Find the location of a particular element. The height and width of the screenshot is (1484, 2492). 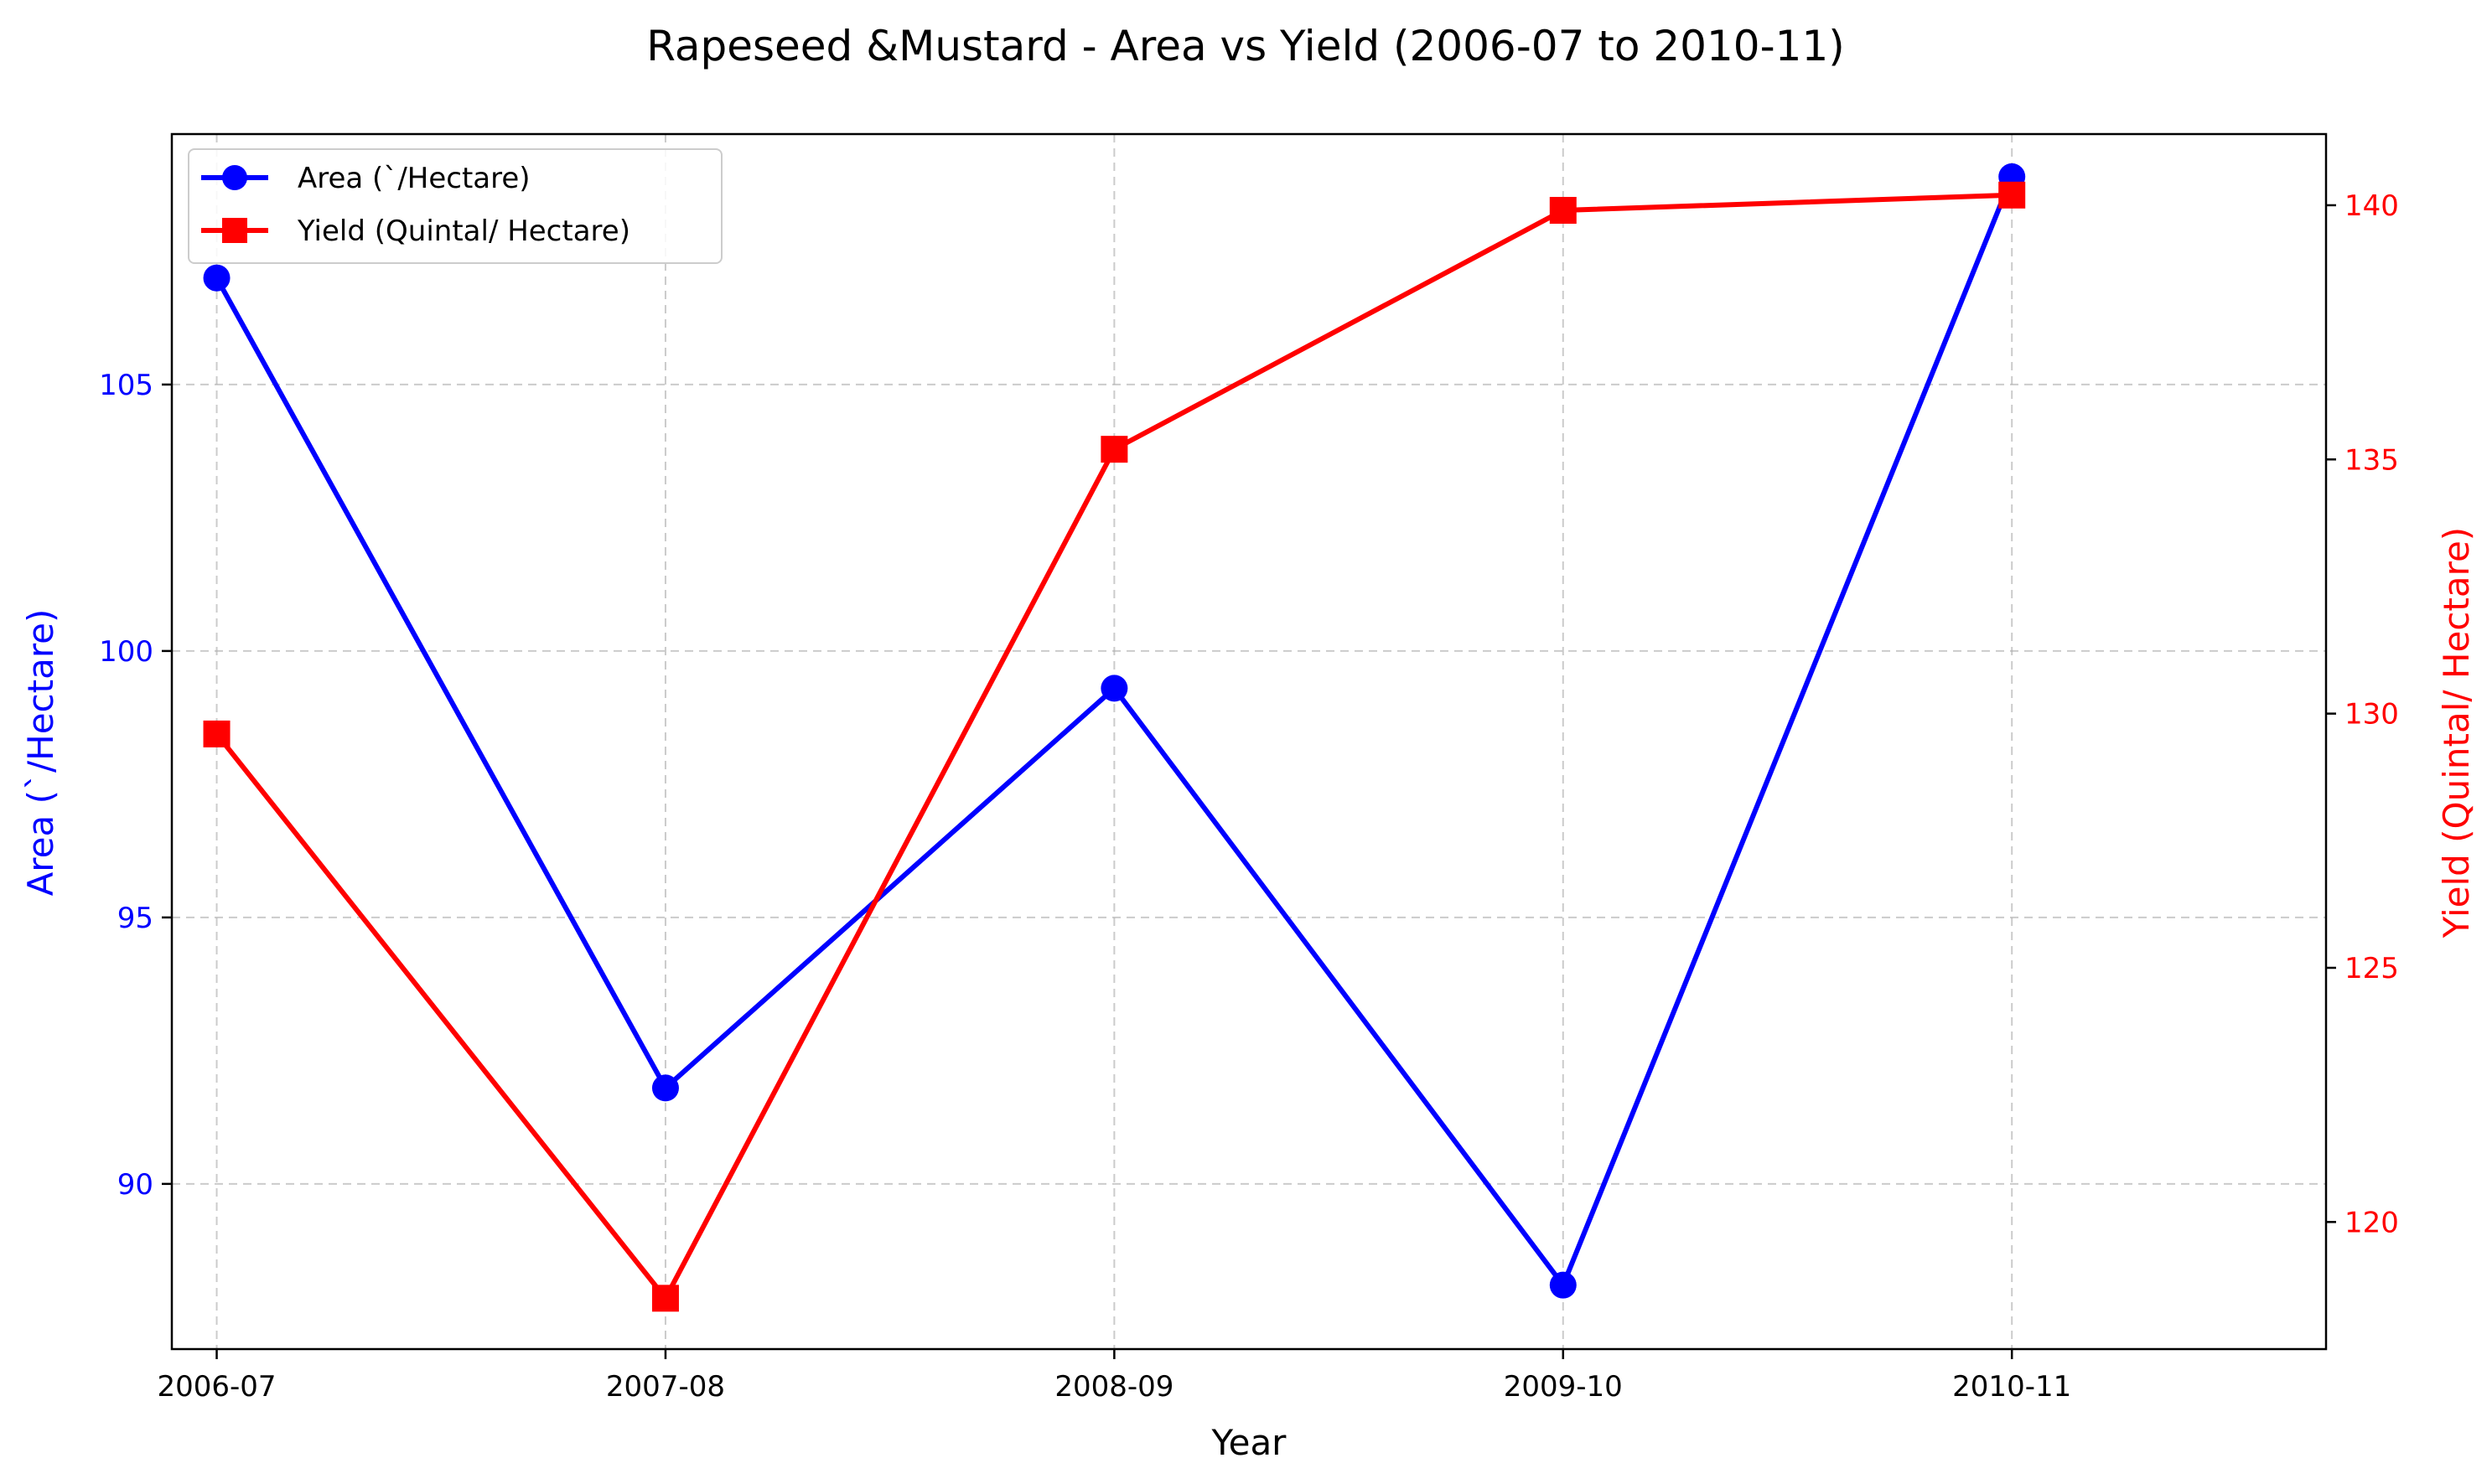

y-left-tick-label: 90 is located at coordinates (135, 1185).